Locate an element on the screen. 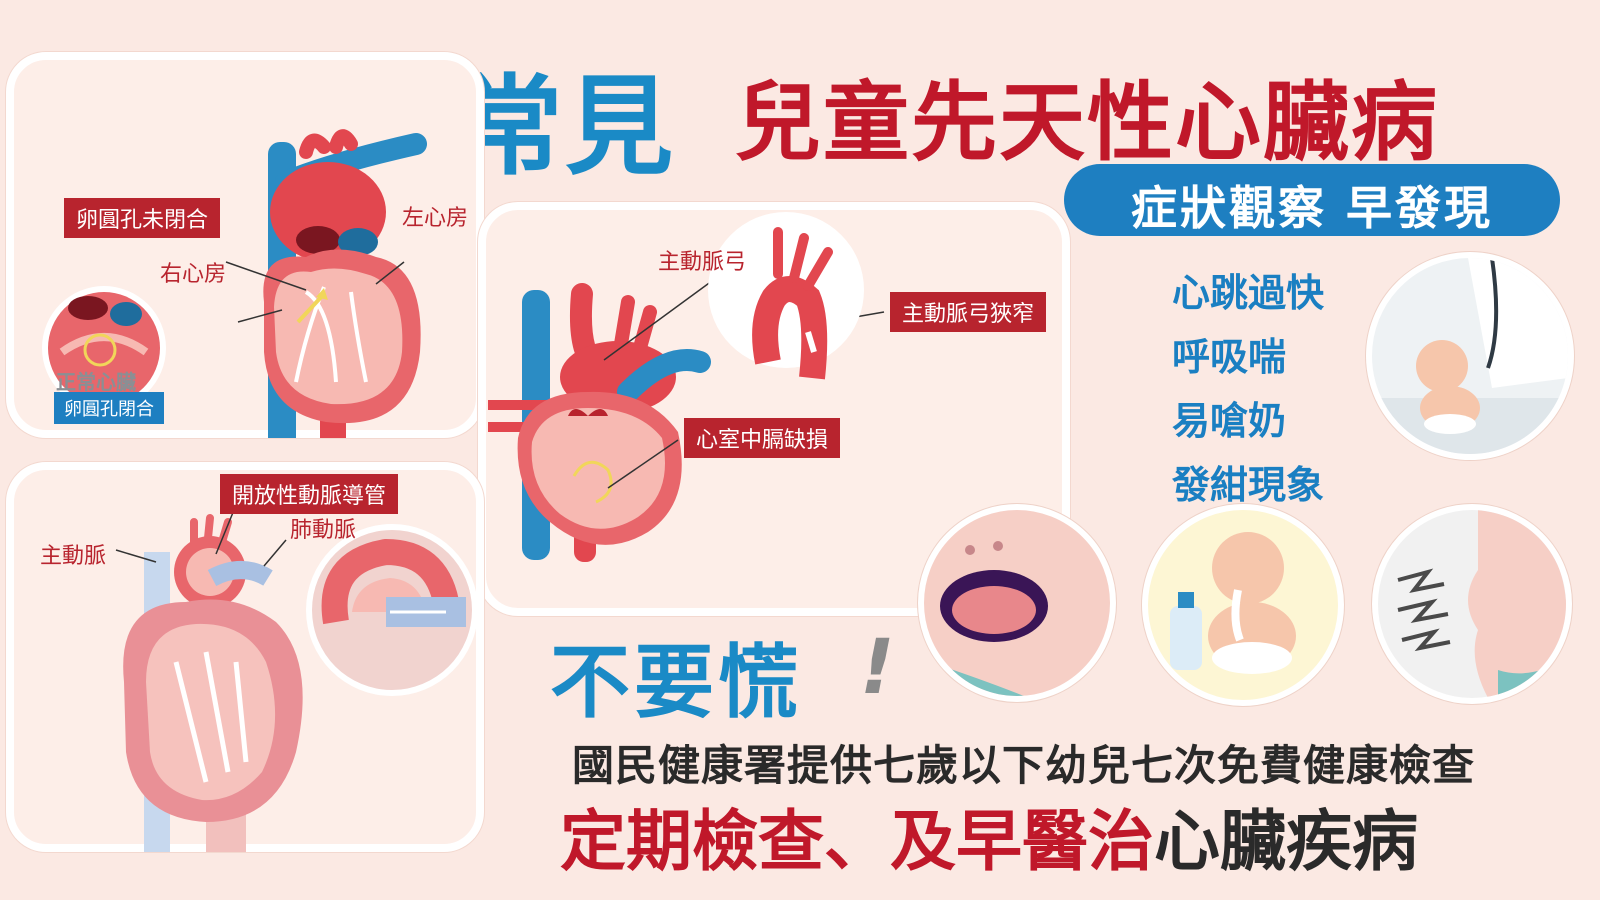  heart-vsd-diagram is located at coordinates (686, 387).